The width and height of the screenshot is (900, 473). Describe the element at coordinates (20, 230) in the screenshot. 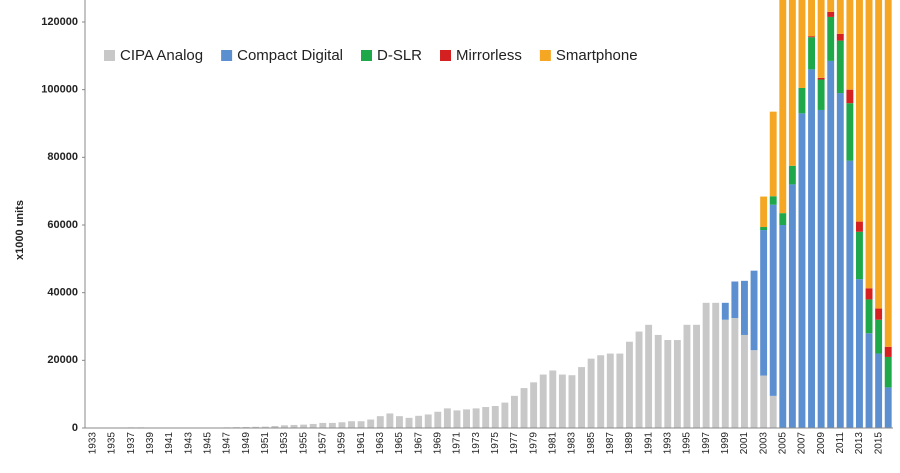

I see `y-axis-title: x1000 units` at that location.